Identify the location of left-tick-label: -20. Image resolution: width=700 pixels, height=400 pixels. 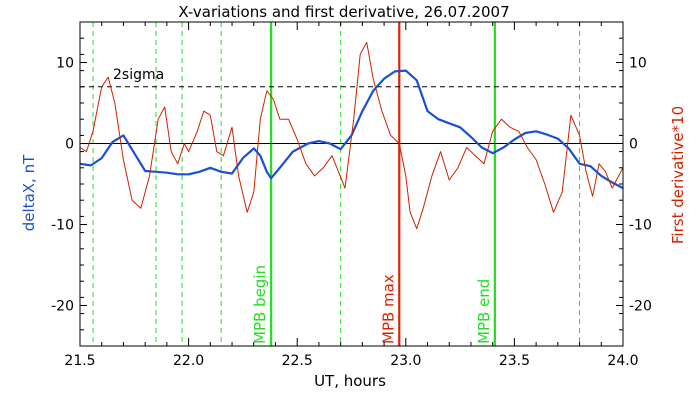
(62, 307).